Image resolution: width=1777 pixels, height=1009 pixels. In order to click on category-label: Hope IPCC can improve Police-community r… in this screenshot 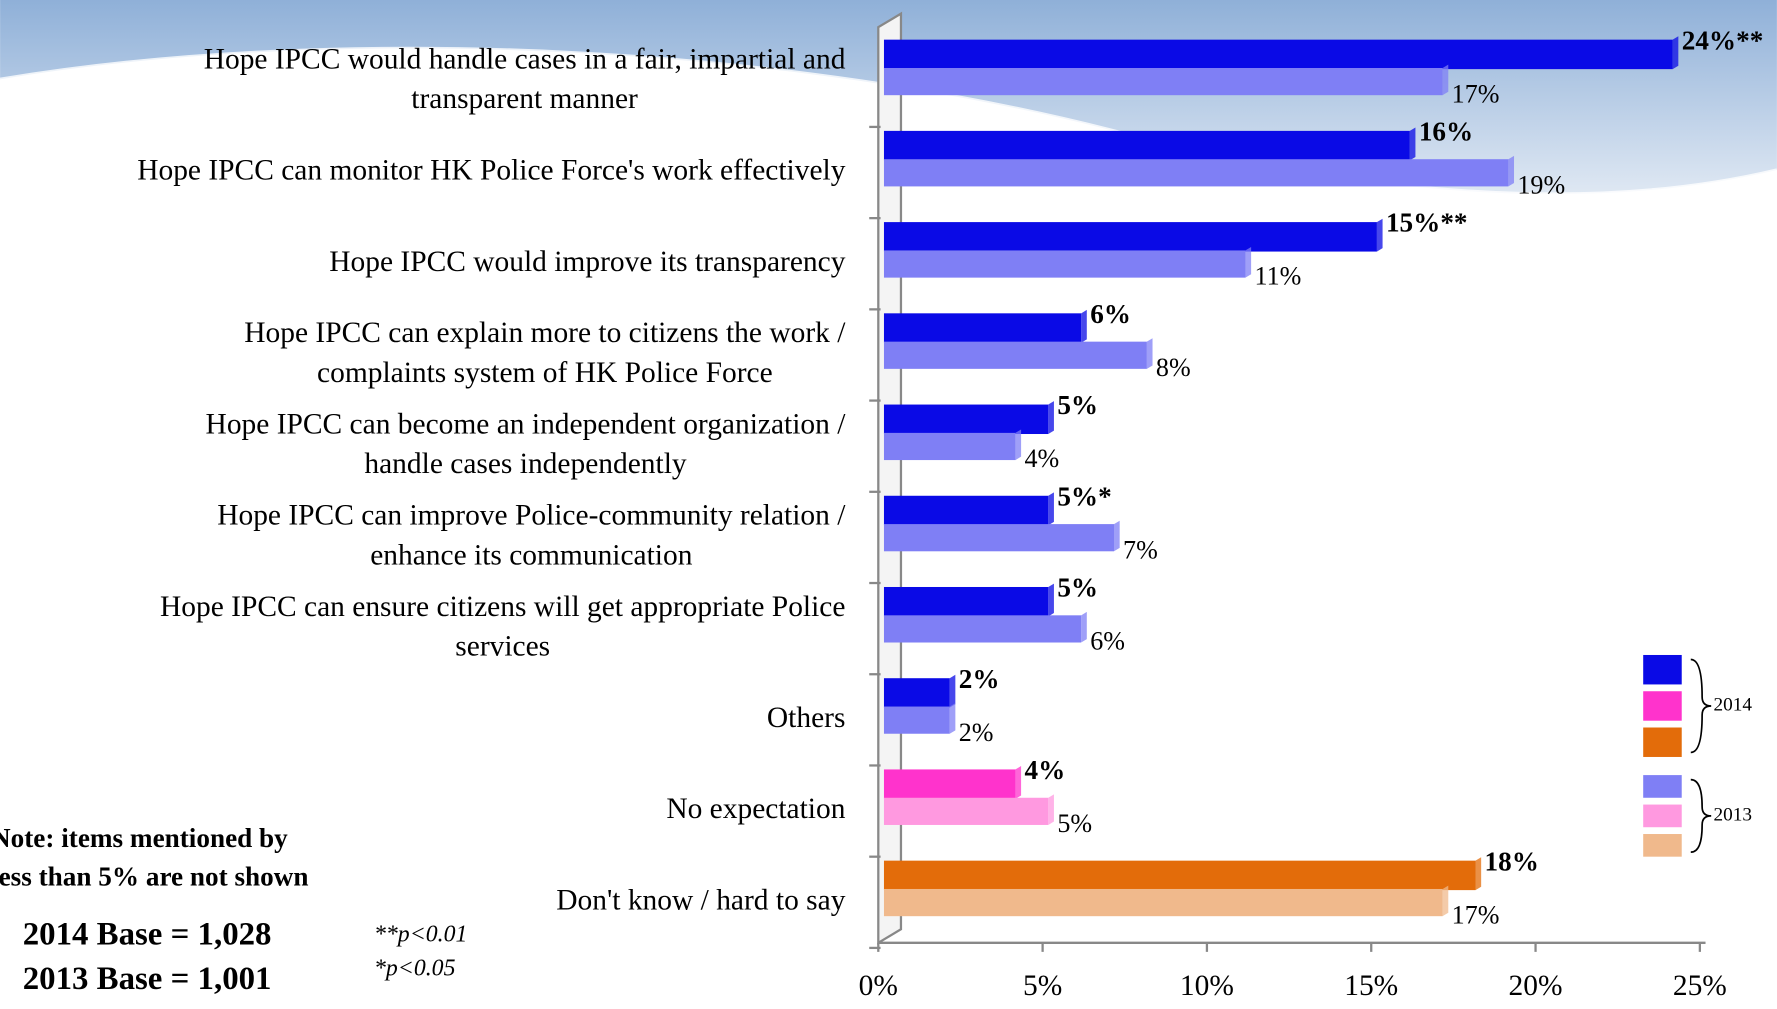, I will do `click(531, 516)`.